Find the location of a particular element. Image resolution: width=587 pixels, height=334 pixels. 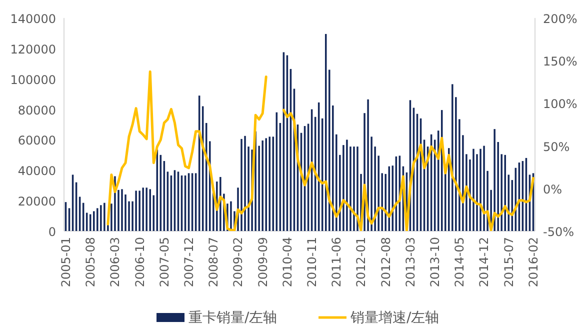

x-tick-label: 2014-12 is located at coordinates (484, 262).